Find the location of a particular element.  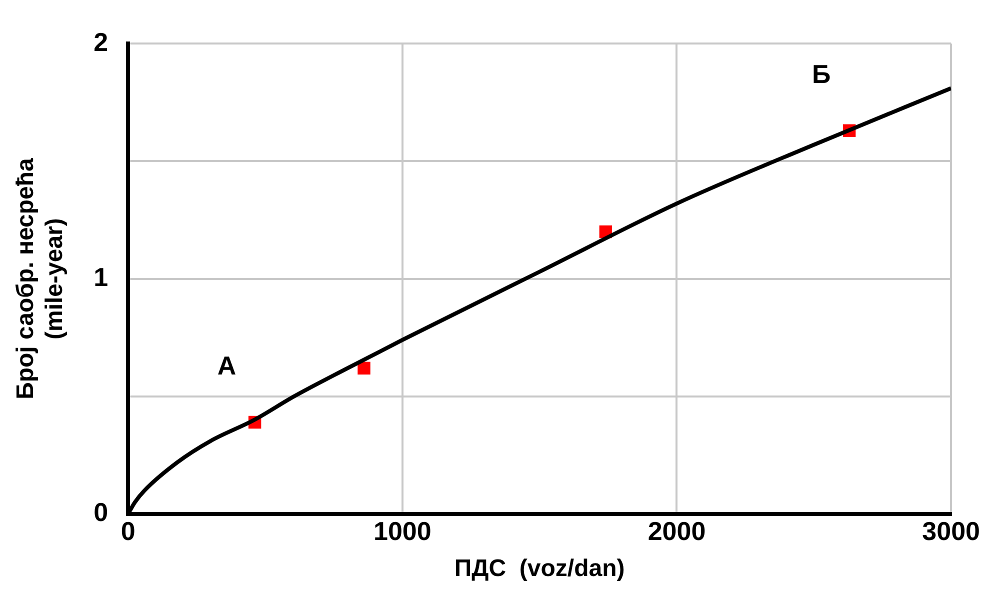

x-tick-label: 1000 is located at coordinates (402, 531).